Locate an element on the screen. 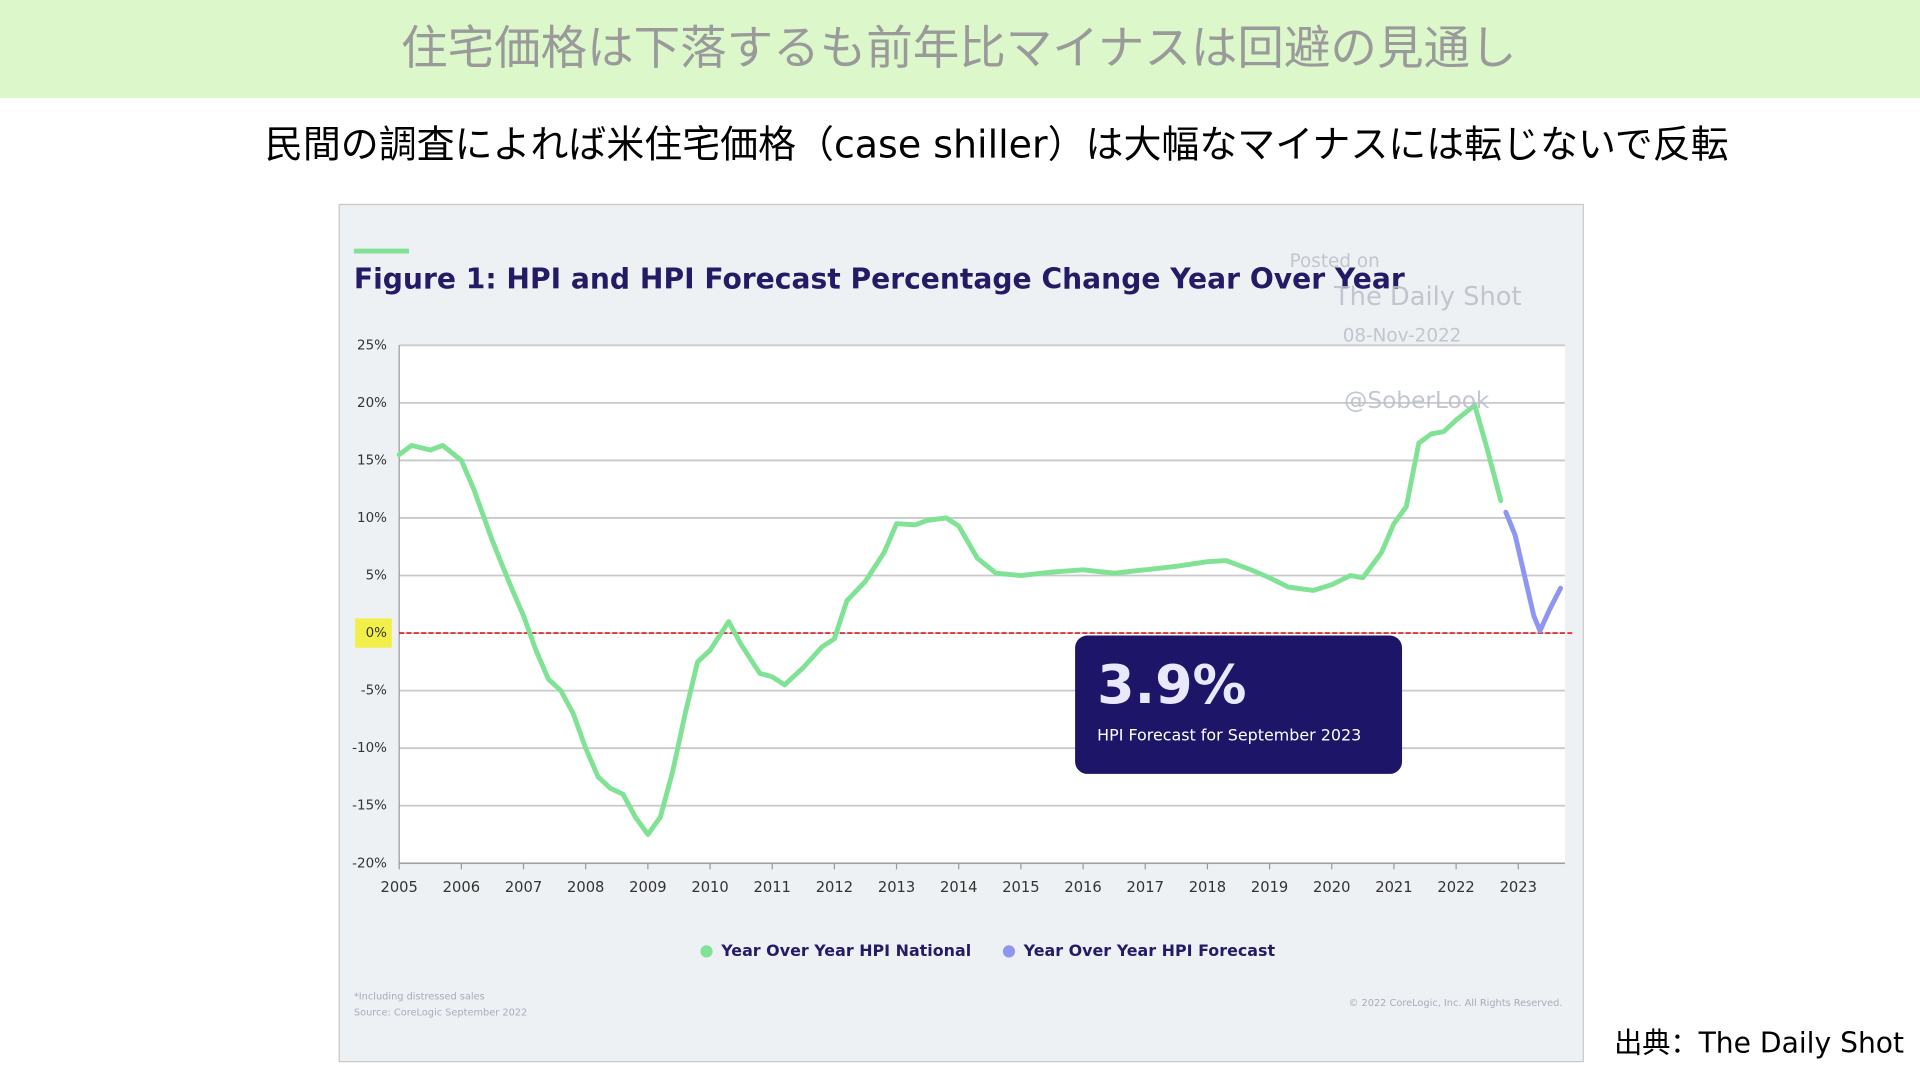 The height and width of the screenshot is (1084, 1920). y-tick-label: -5% is located at coordinates (374, 691).